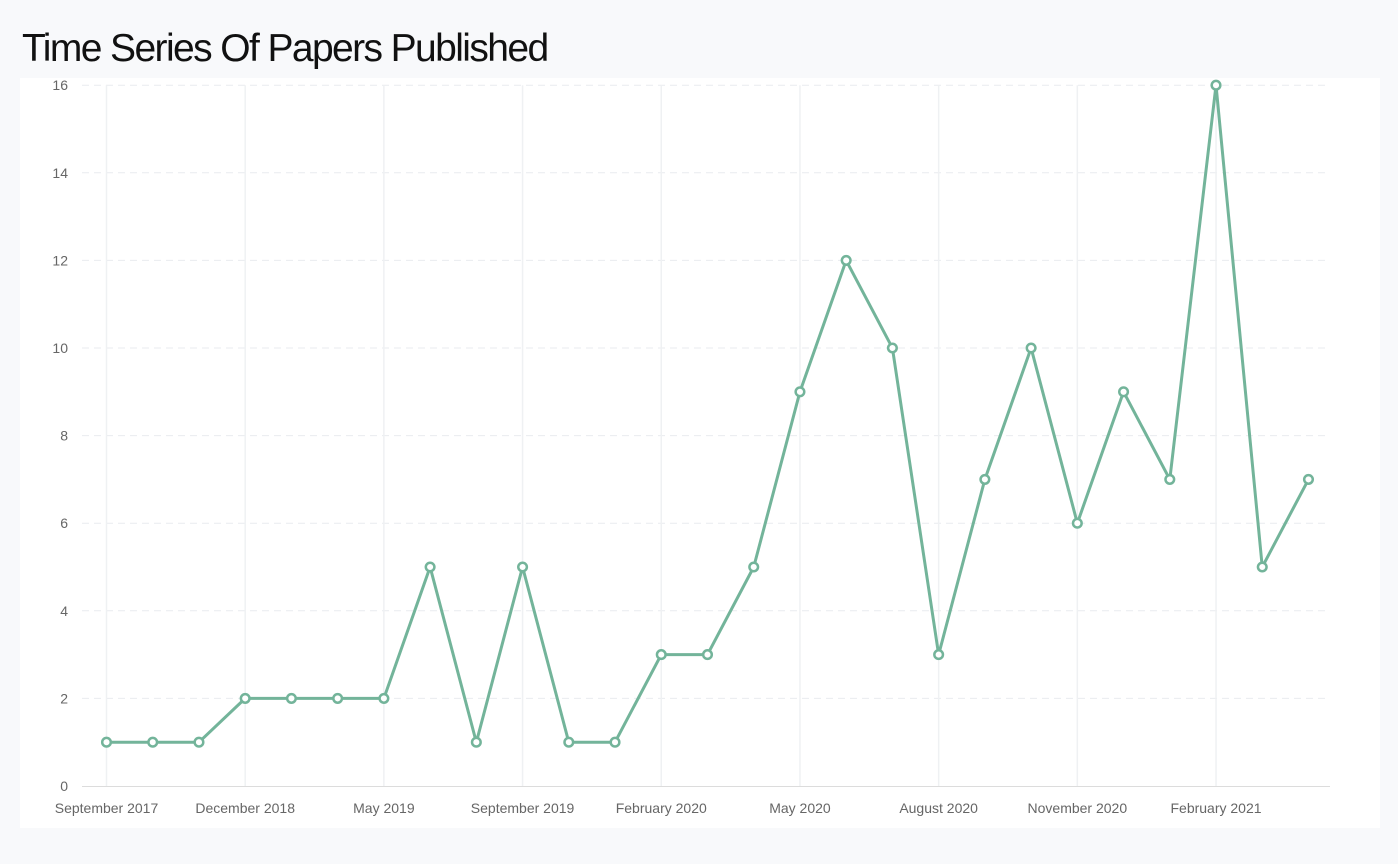 This screenshot has height=864, width=1398. Describe the element at coordinates (60, 260) in the screenshot. I see `y-tick-label: 12` at that location.